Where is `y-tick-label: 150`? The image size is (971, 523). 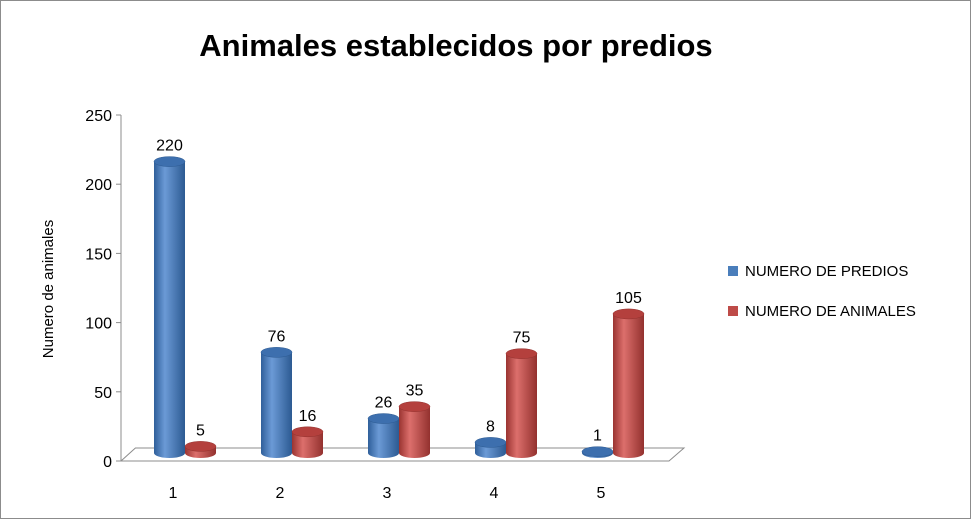 y-tick-label: 150 is located at coordinates (98, 254).